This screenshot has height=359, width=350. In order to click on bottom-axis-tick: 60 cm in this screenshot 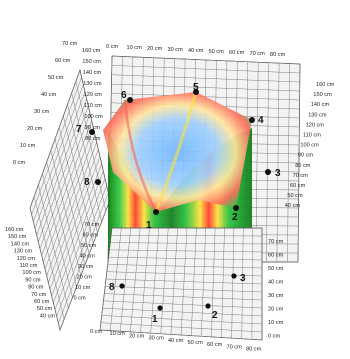, I will do `click(215, 345)`.